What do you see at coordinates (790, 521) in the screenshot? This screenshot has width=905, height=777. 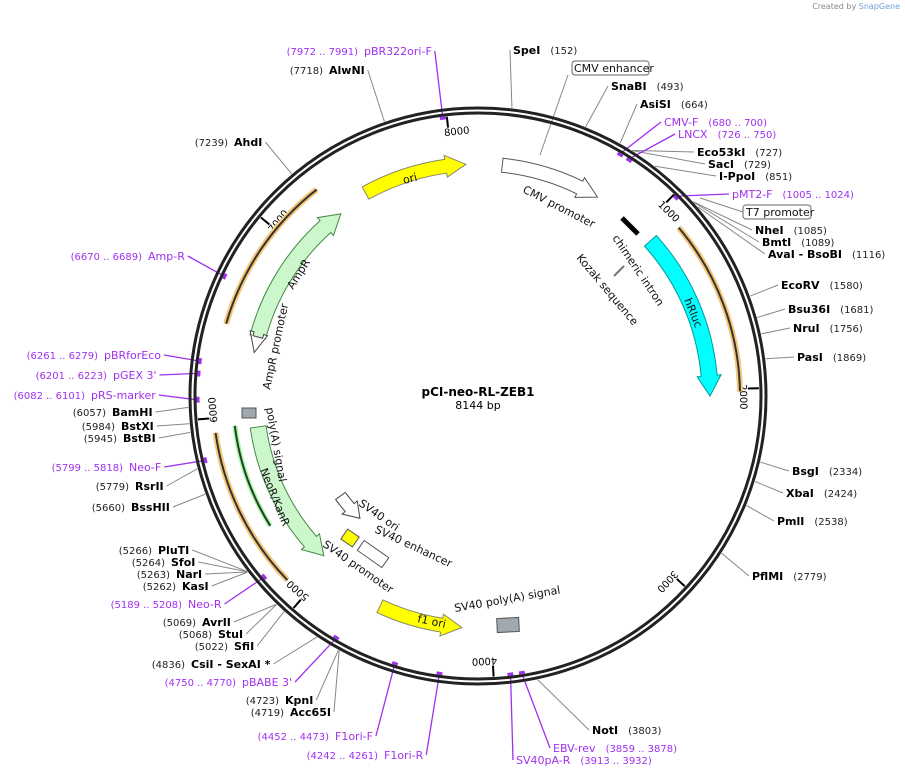 I see `enzyme-name: PmlI` at bounding box center [790, 521].